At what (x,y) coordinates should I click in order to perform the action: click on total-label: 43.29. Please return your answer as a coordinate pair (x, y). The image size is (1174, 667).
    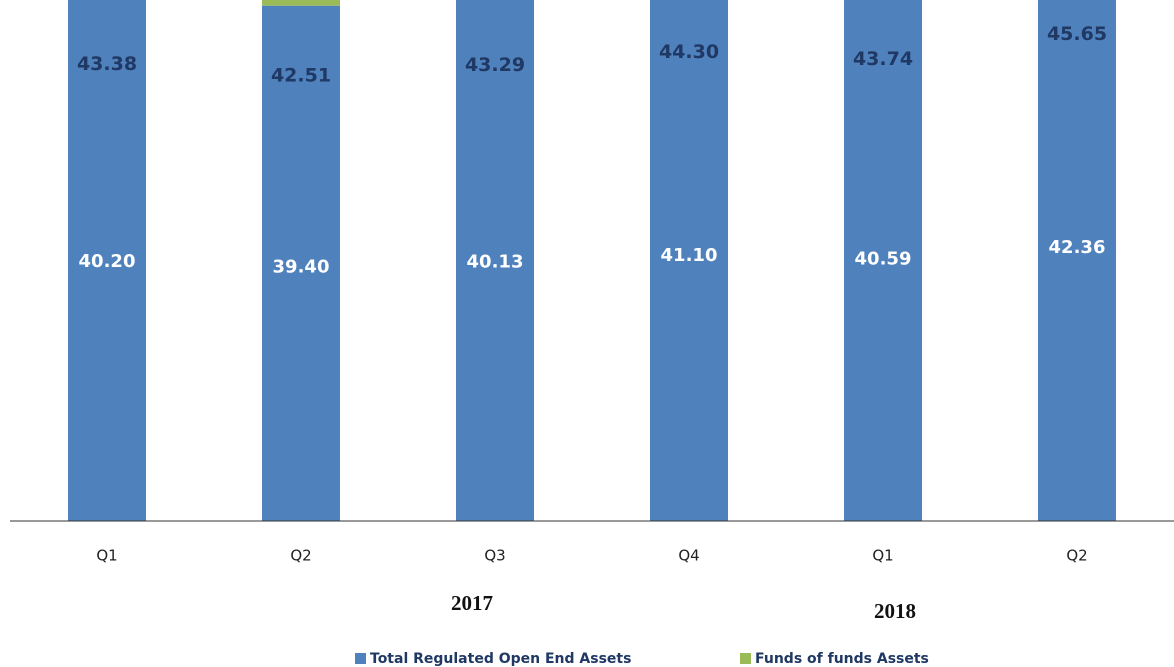
    Looking at the image, I should click on (495, 65).